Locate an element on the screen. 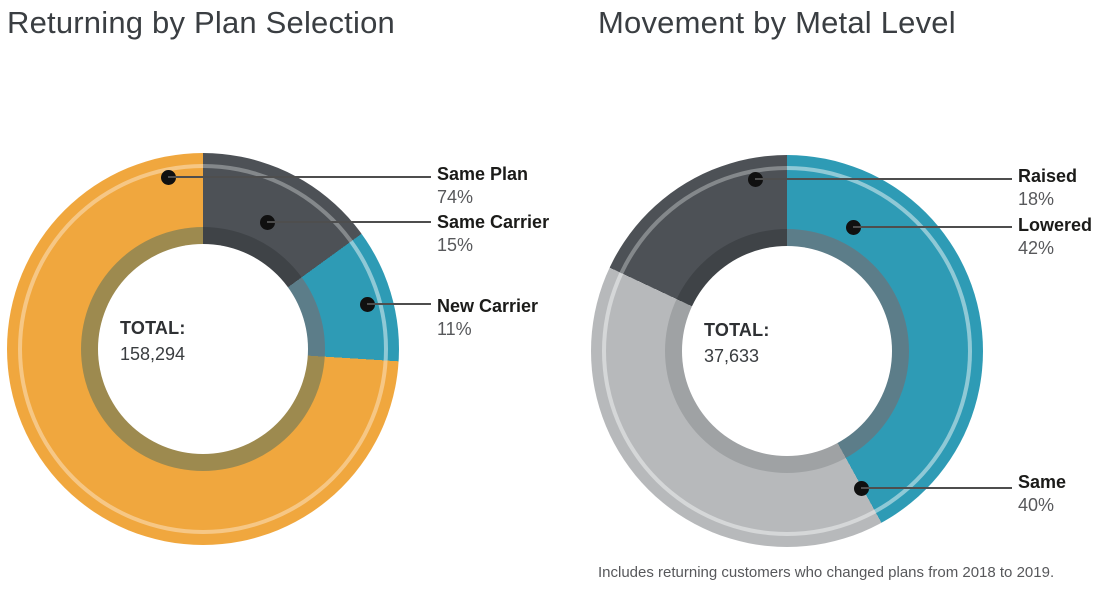  donut-center: TOTAL: 37,633 is located at coordinates (787, 351).